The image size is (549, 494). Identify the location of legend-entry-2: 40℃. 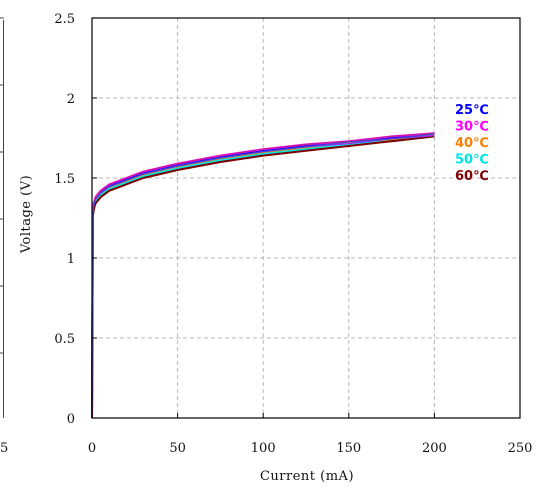
(472, 143).